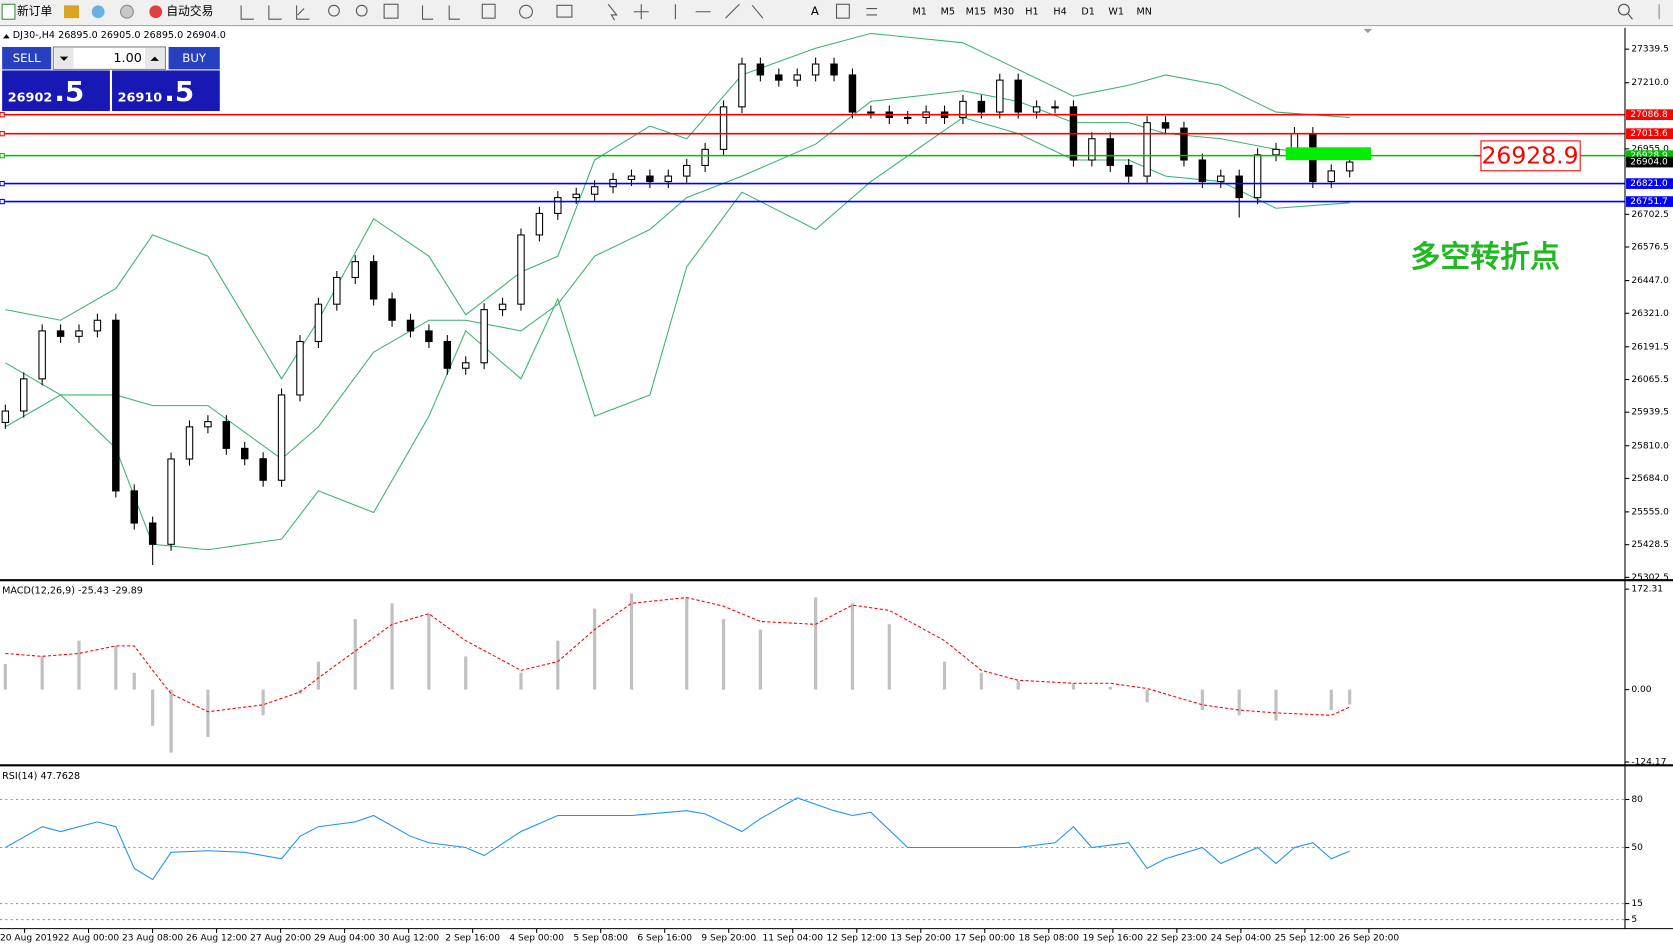 This screenshot has height=950, width=1673. I want to click on periods-icon, so click(526, 11).